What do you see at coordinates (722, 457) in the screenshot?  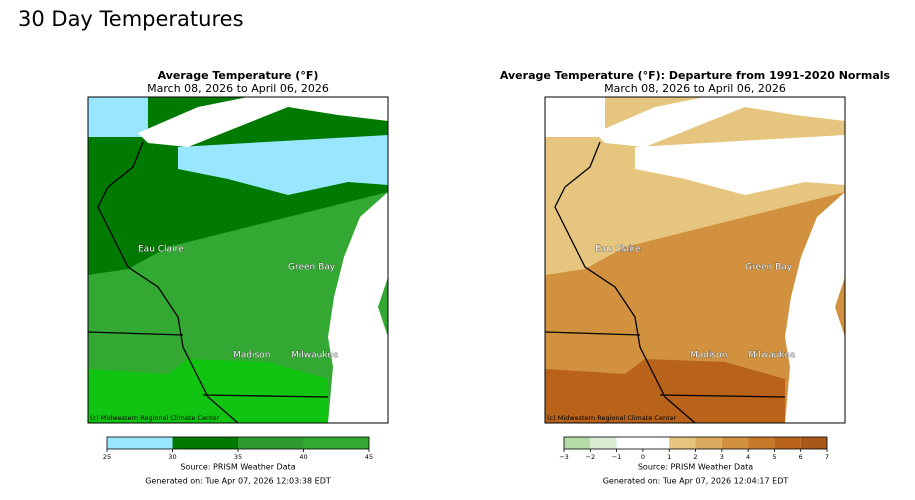 I see `colorbar-tick-label: 3` at bounding box center [722, 457].